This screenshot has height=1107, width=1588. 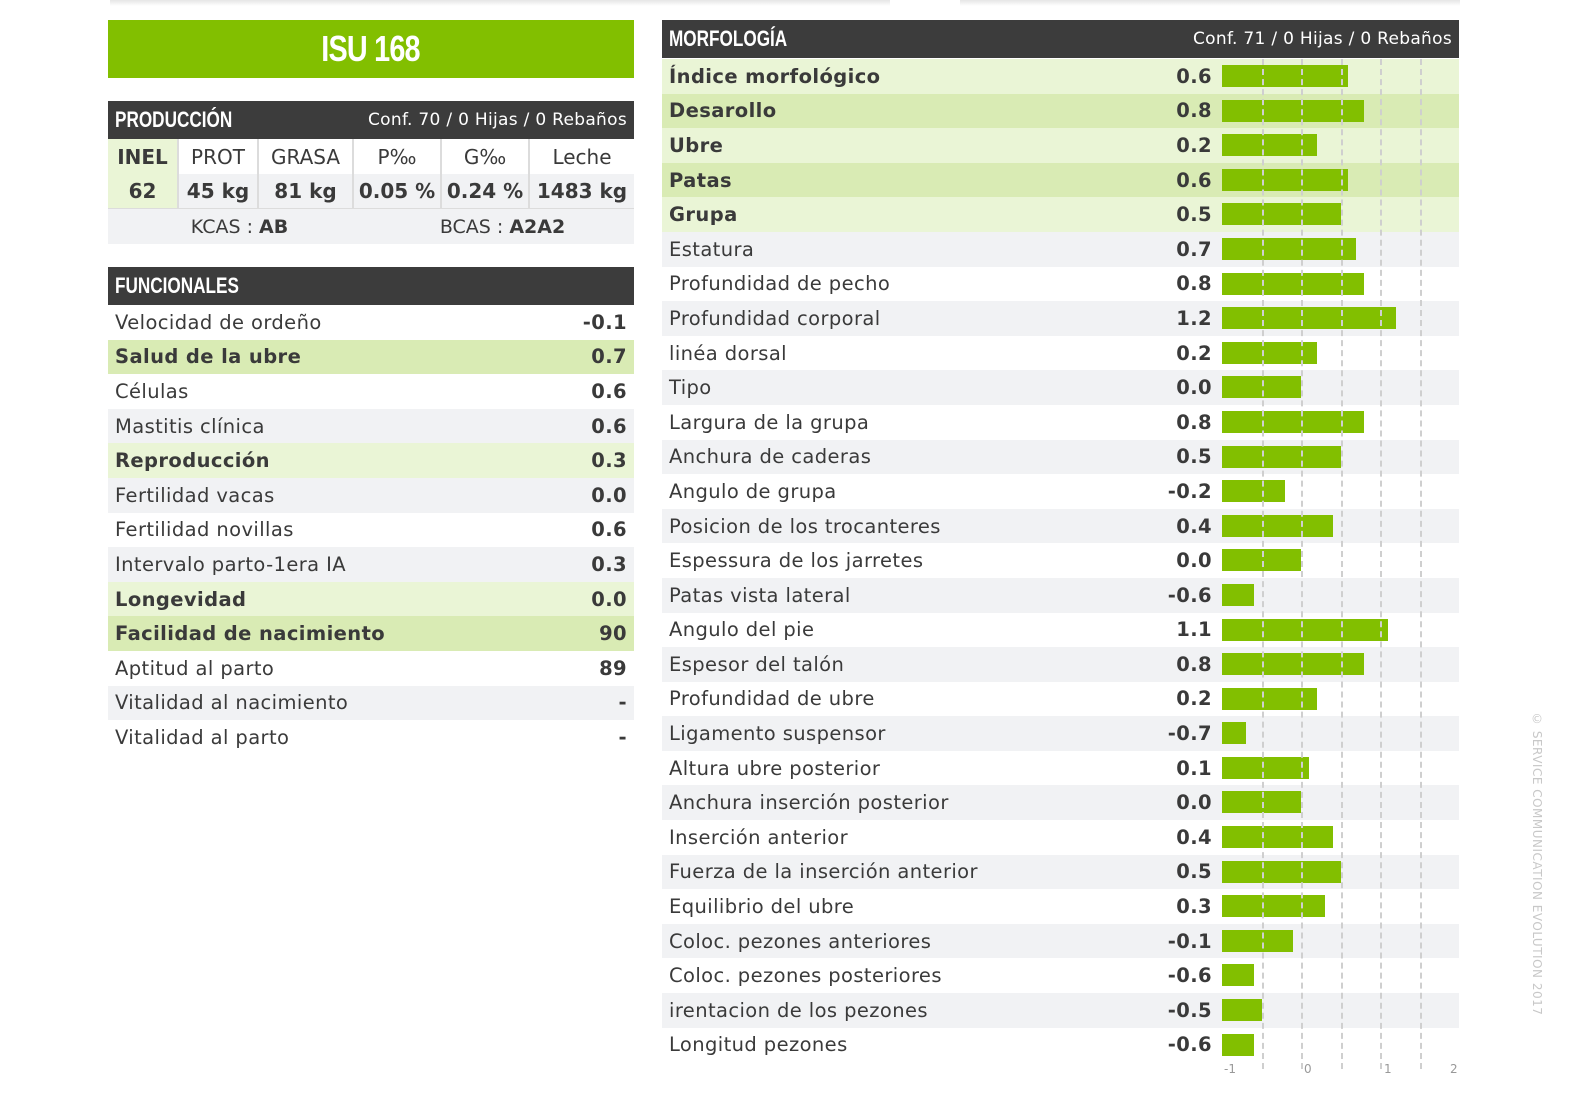 I want to click on row-label: Intervalo parto-1era IA, so click(x=230, y=564).